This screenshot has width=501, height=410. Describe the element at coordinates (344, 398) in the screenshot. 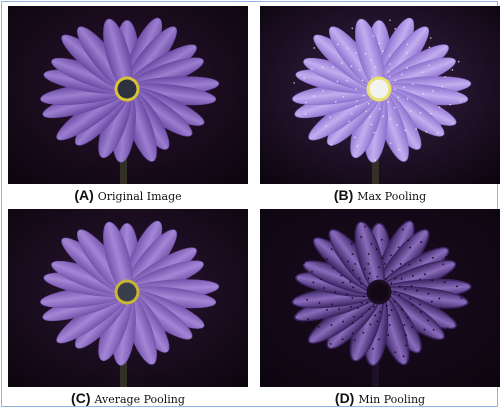

I see `caption-letter: (D)` at that location.